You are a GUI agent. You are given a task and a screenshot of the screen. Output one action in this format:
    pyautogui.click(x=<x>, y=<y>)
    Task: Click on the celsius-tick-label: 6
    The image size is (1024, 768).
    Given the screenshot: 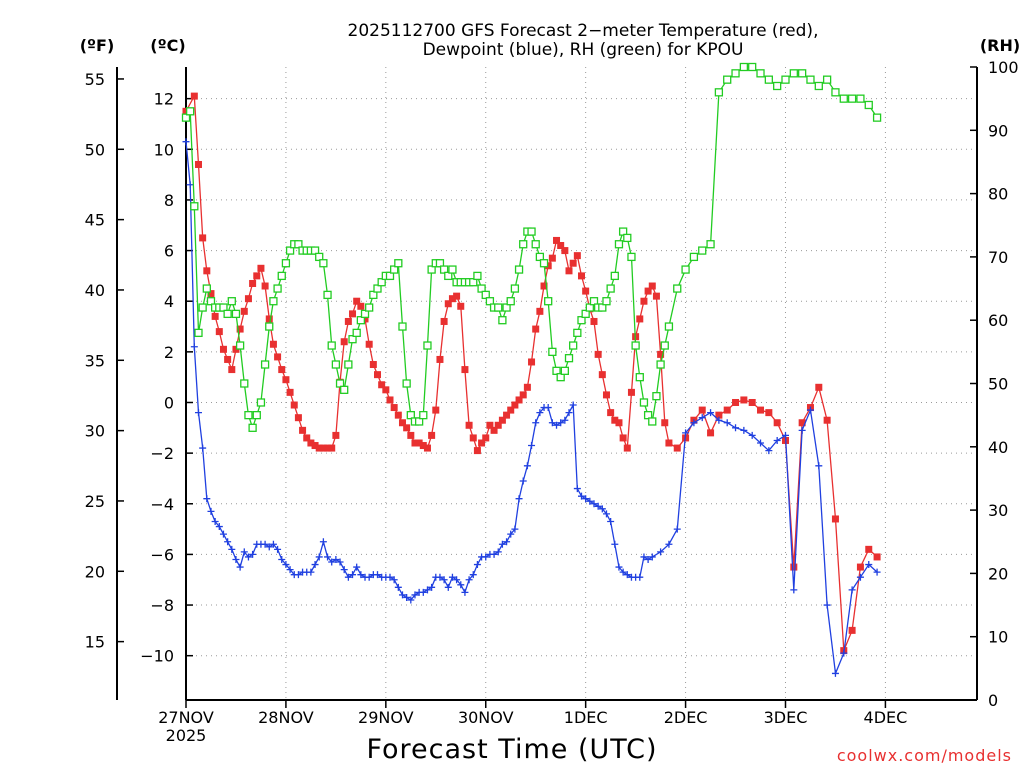 What is the action you would take?
    pyautogui.click(x=169, y=251)
    